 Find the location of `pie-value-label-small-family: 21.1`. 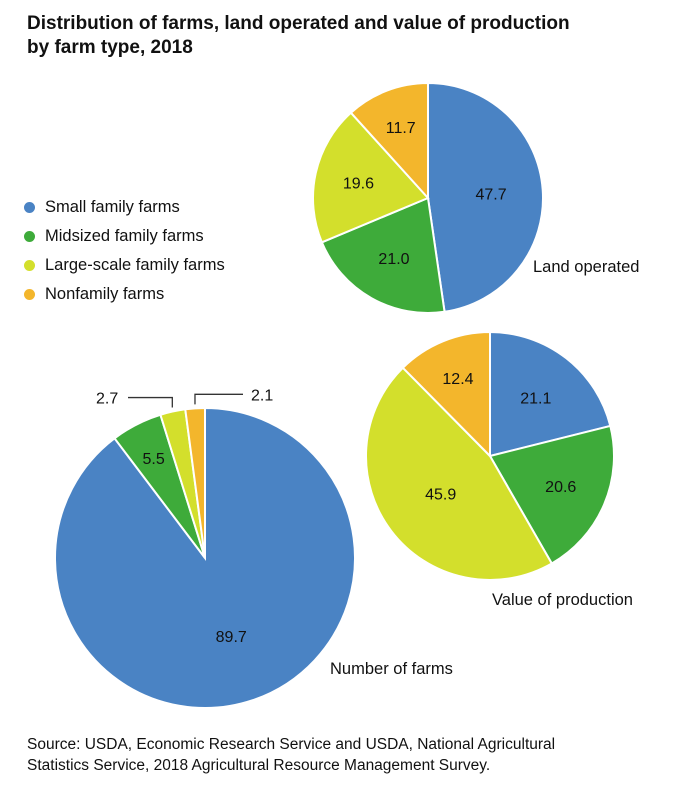

pie-value-label-small-family: 21.1 is located at coordinates (535, 398).